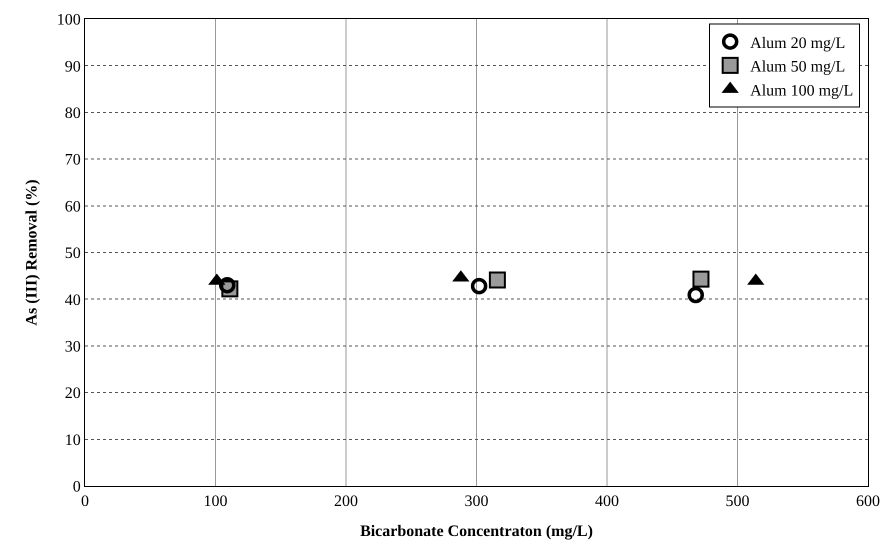 The width and height of the screenshot is (892, 551). Describe the element at coordinates (607, 501) in the screenshot. I see `x-tick-label: 400` at that location.